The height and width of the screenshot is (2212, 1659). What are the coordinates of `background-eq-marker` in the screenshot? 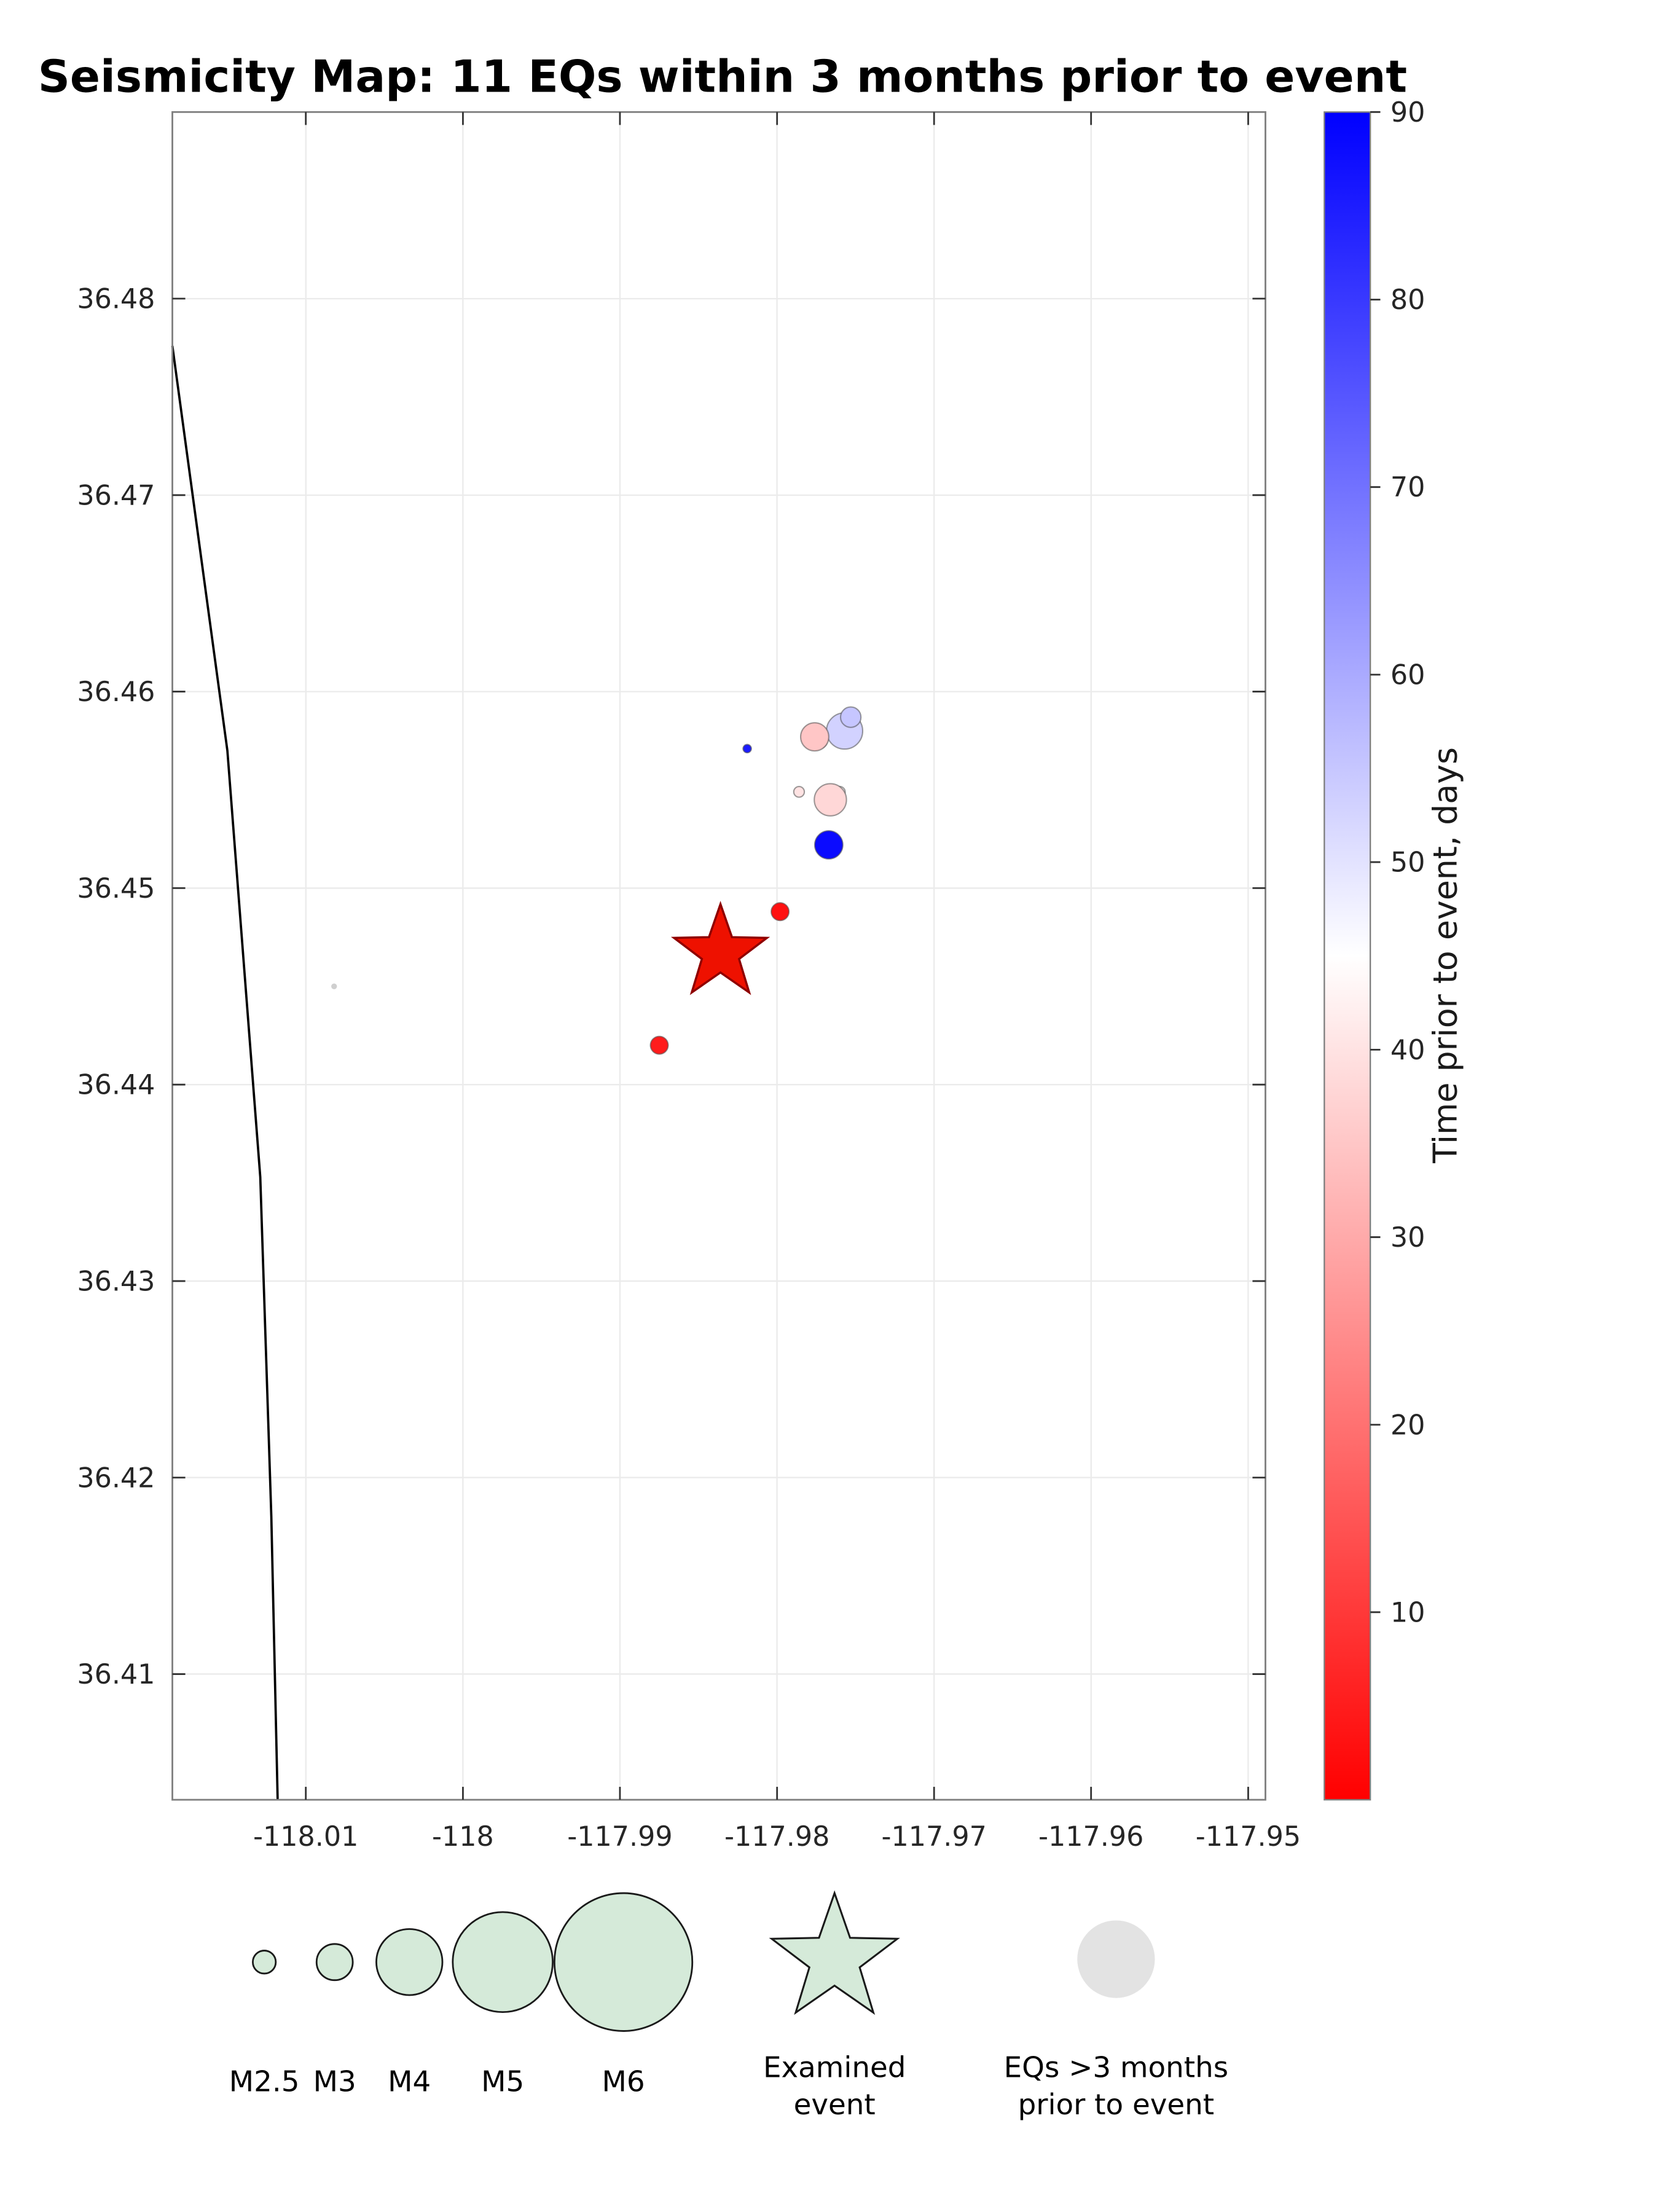 It's located at (334, 986).